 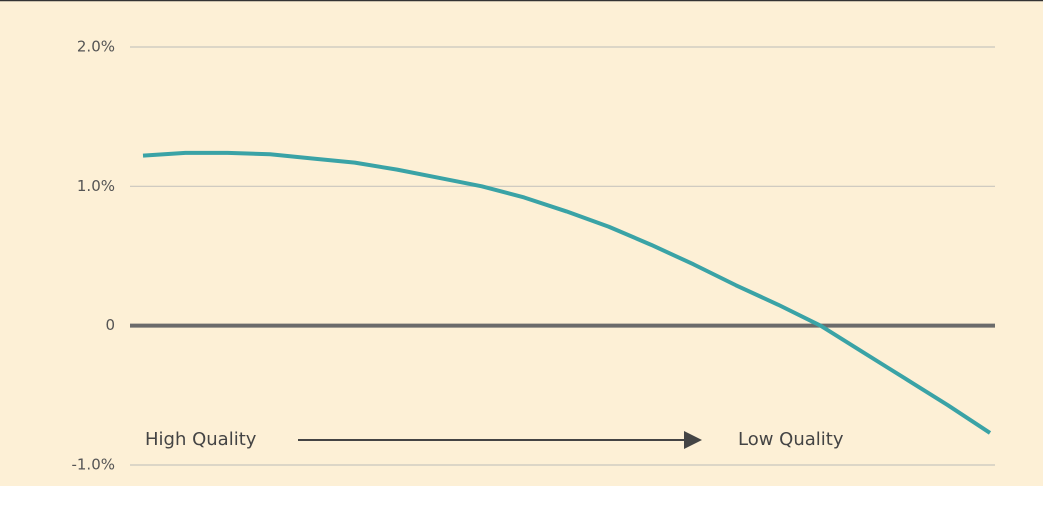 I want to click on y-tick-label: -1.0%, so click(x=93, y=465).